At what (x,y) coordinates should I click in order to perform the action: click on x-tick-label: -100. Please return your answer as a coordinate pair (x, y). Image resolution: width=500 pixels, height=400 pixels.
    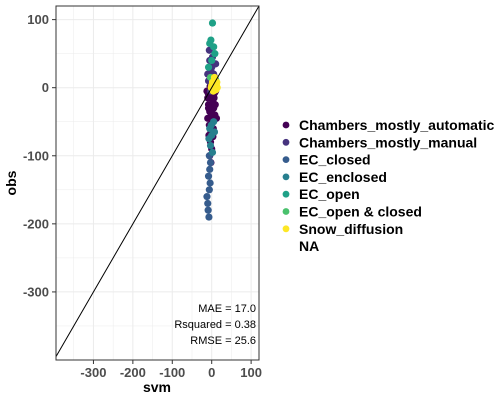
    Looking at the image, I should click on (172, 372).